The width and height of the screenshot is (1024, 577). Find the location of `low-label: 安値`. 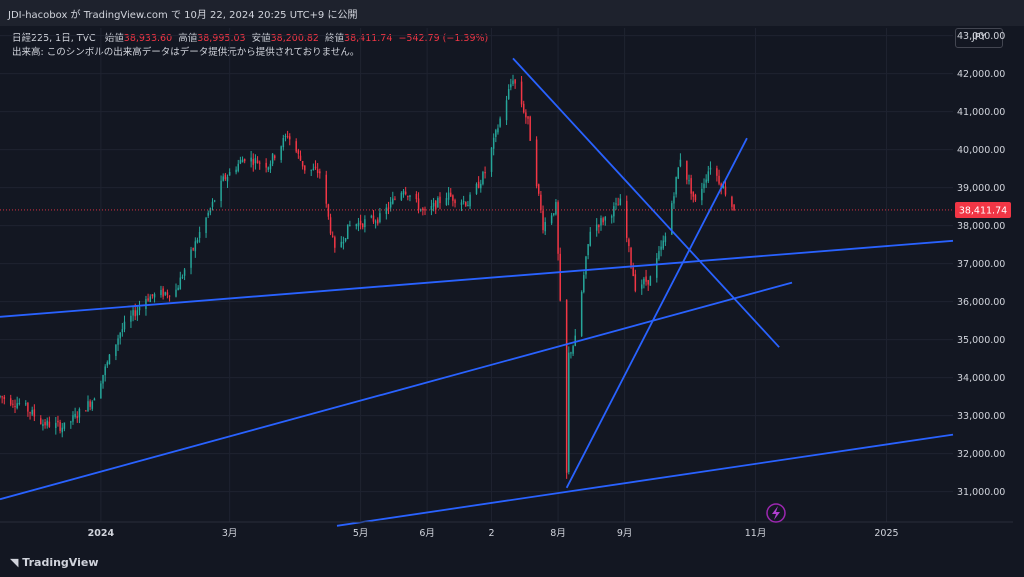

low-label: 安値 is located at coordinates (261, 38).